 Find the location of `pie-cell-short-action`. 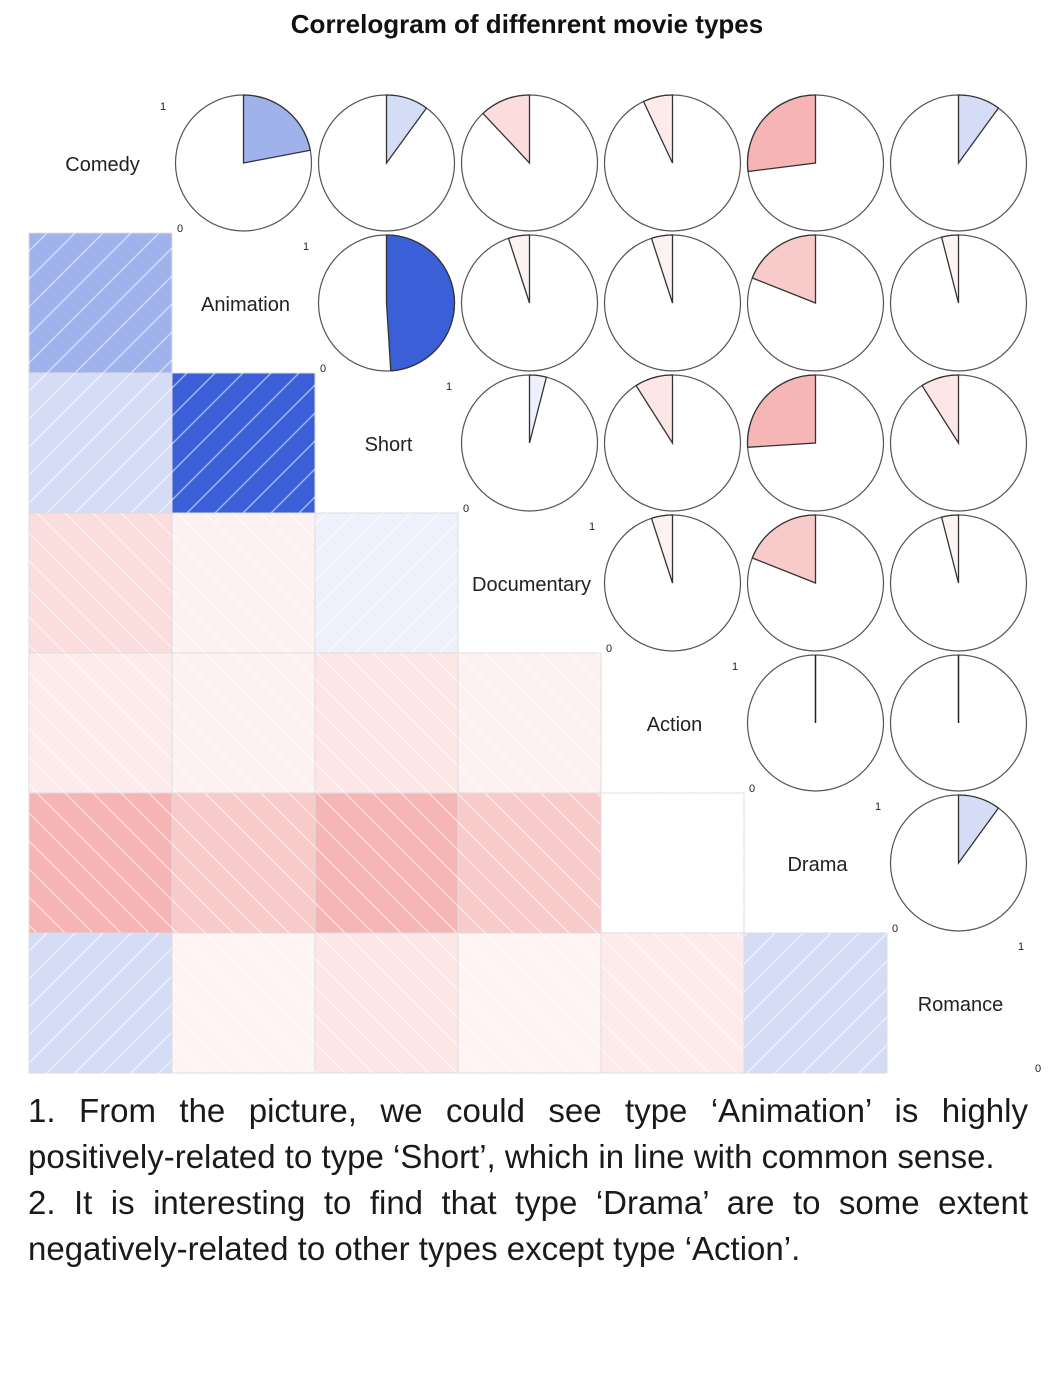

pie-cell-short-action is located at coordinates (672, 443).